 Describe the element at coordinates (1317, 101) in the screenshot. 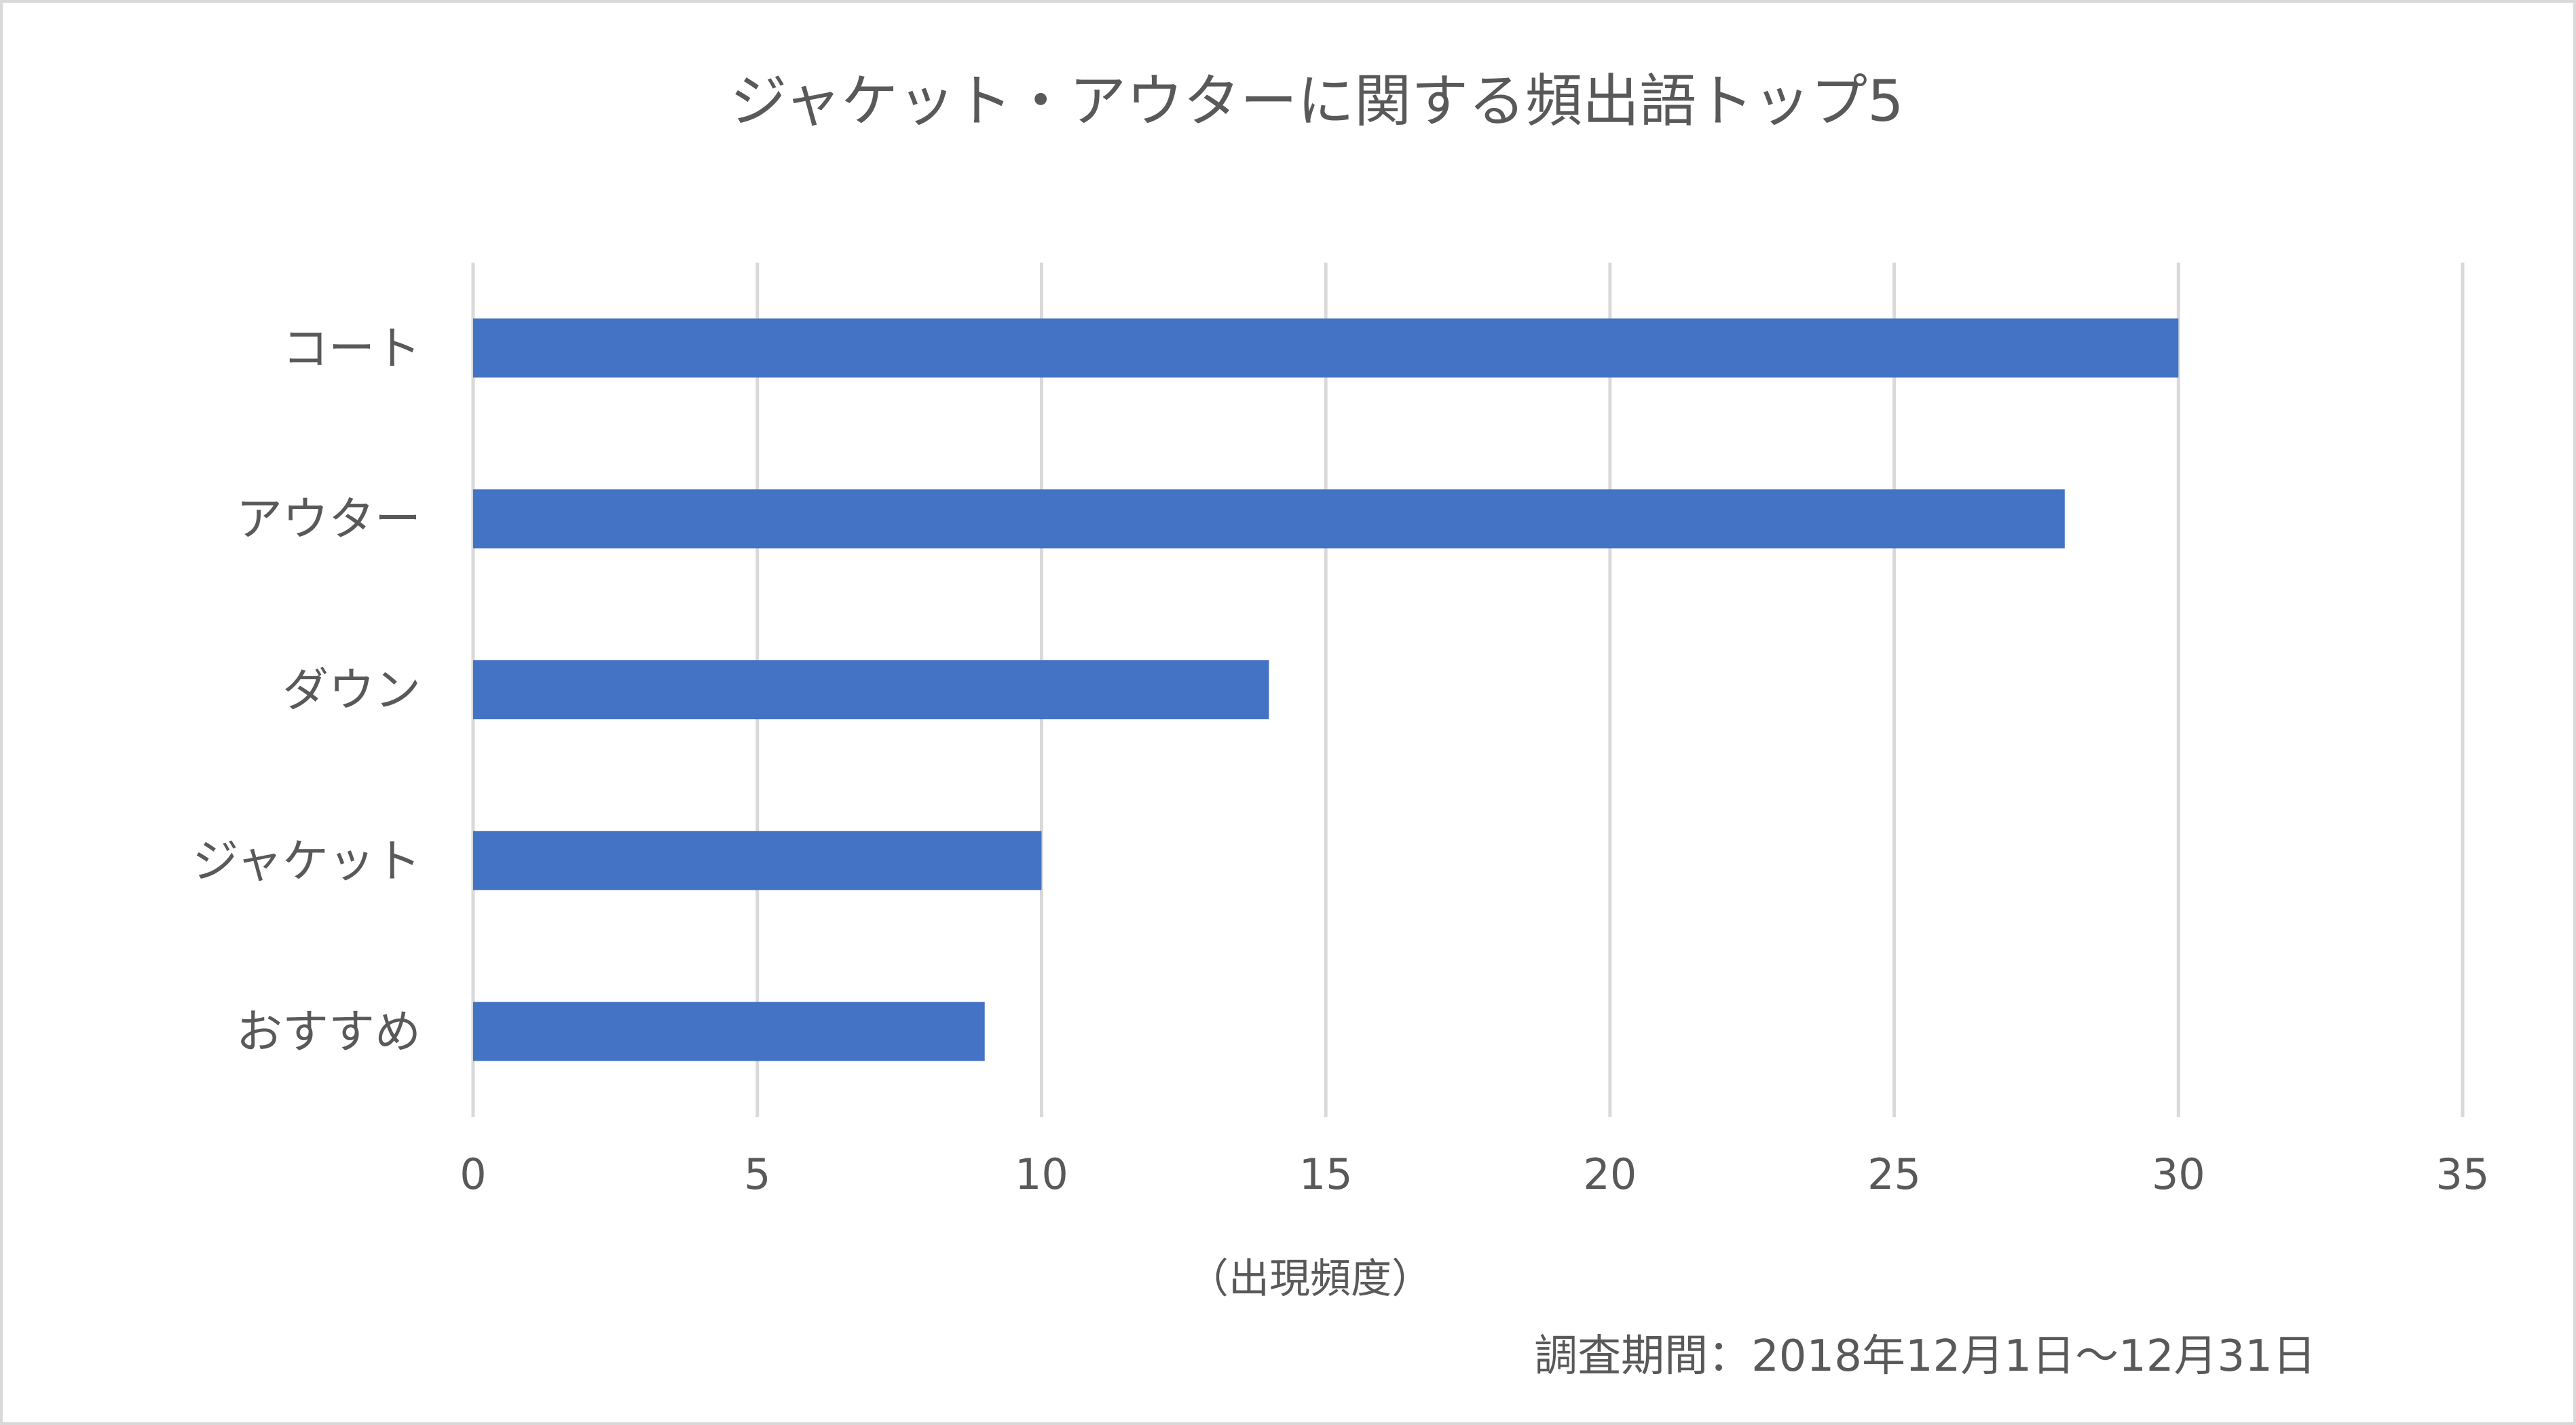

I see `chart-title: ジャケット・アウターに関する頻出語トップ5` at that location.